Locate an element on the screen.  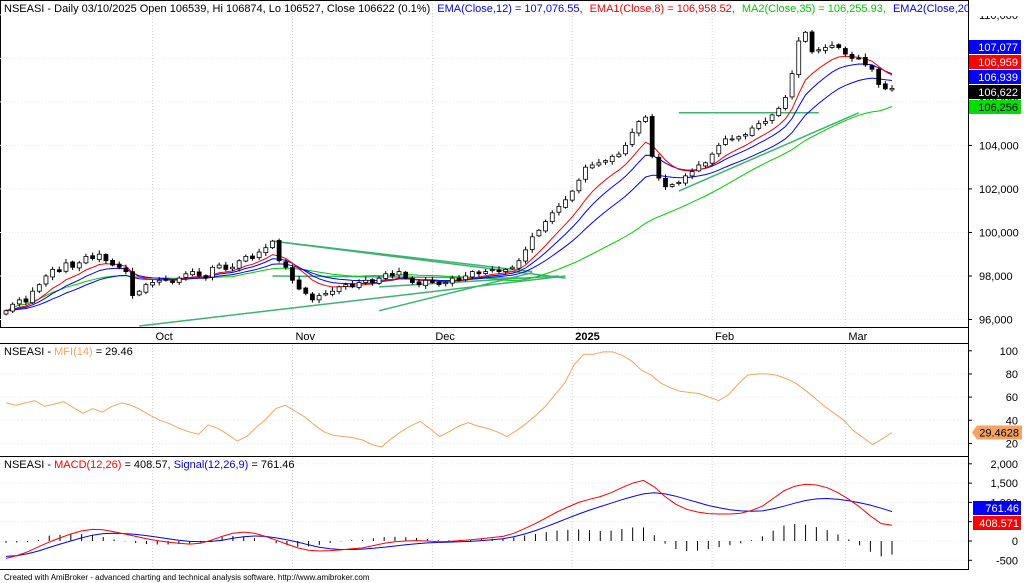
price-value-tag-text: 106,939 is located at coordinates (998, 78).